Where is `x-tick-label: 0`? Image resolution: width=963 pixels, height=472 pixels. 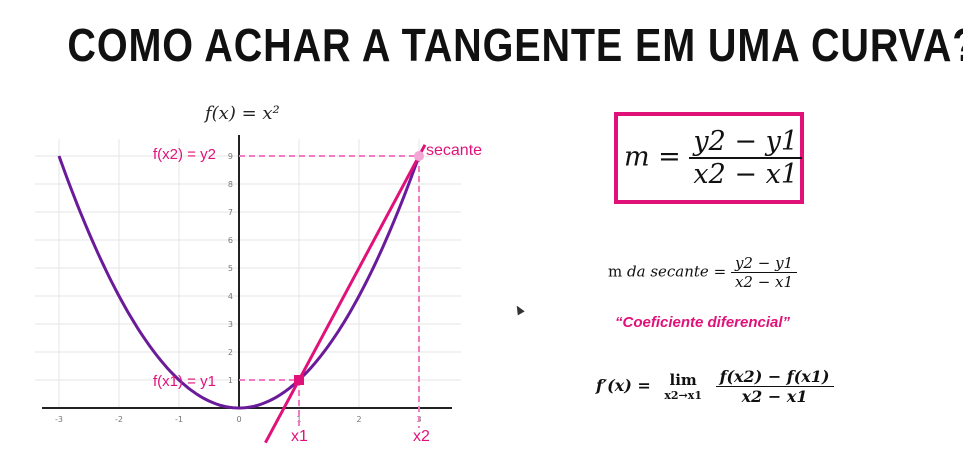
x-tick-label: 0 is located at coordinates (238, 419).